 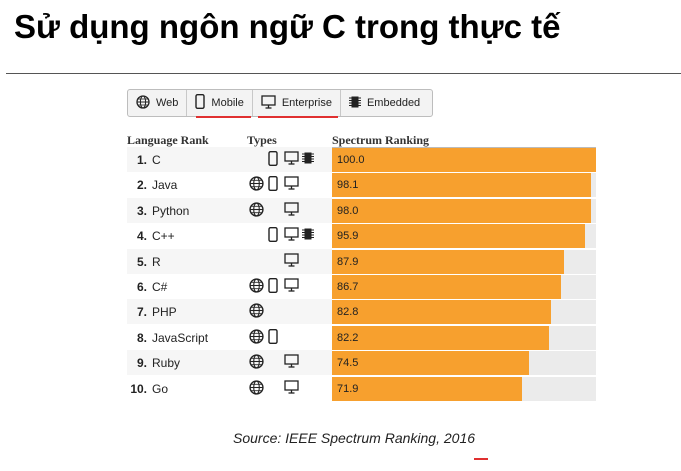 I want to click on ranking-value: 86.7, so click(x=348, y=287).